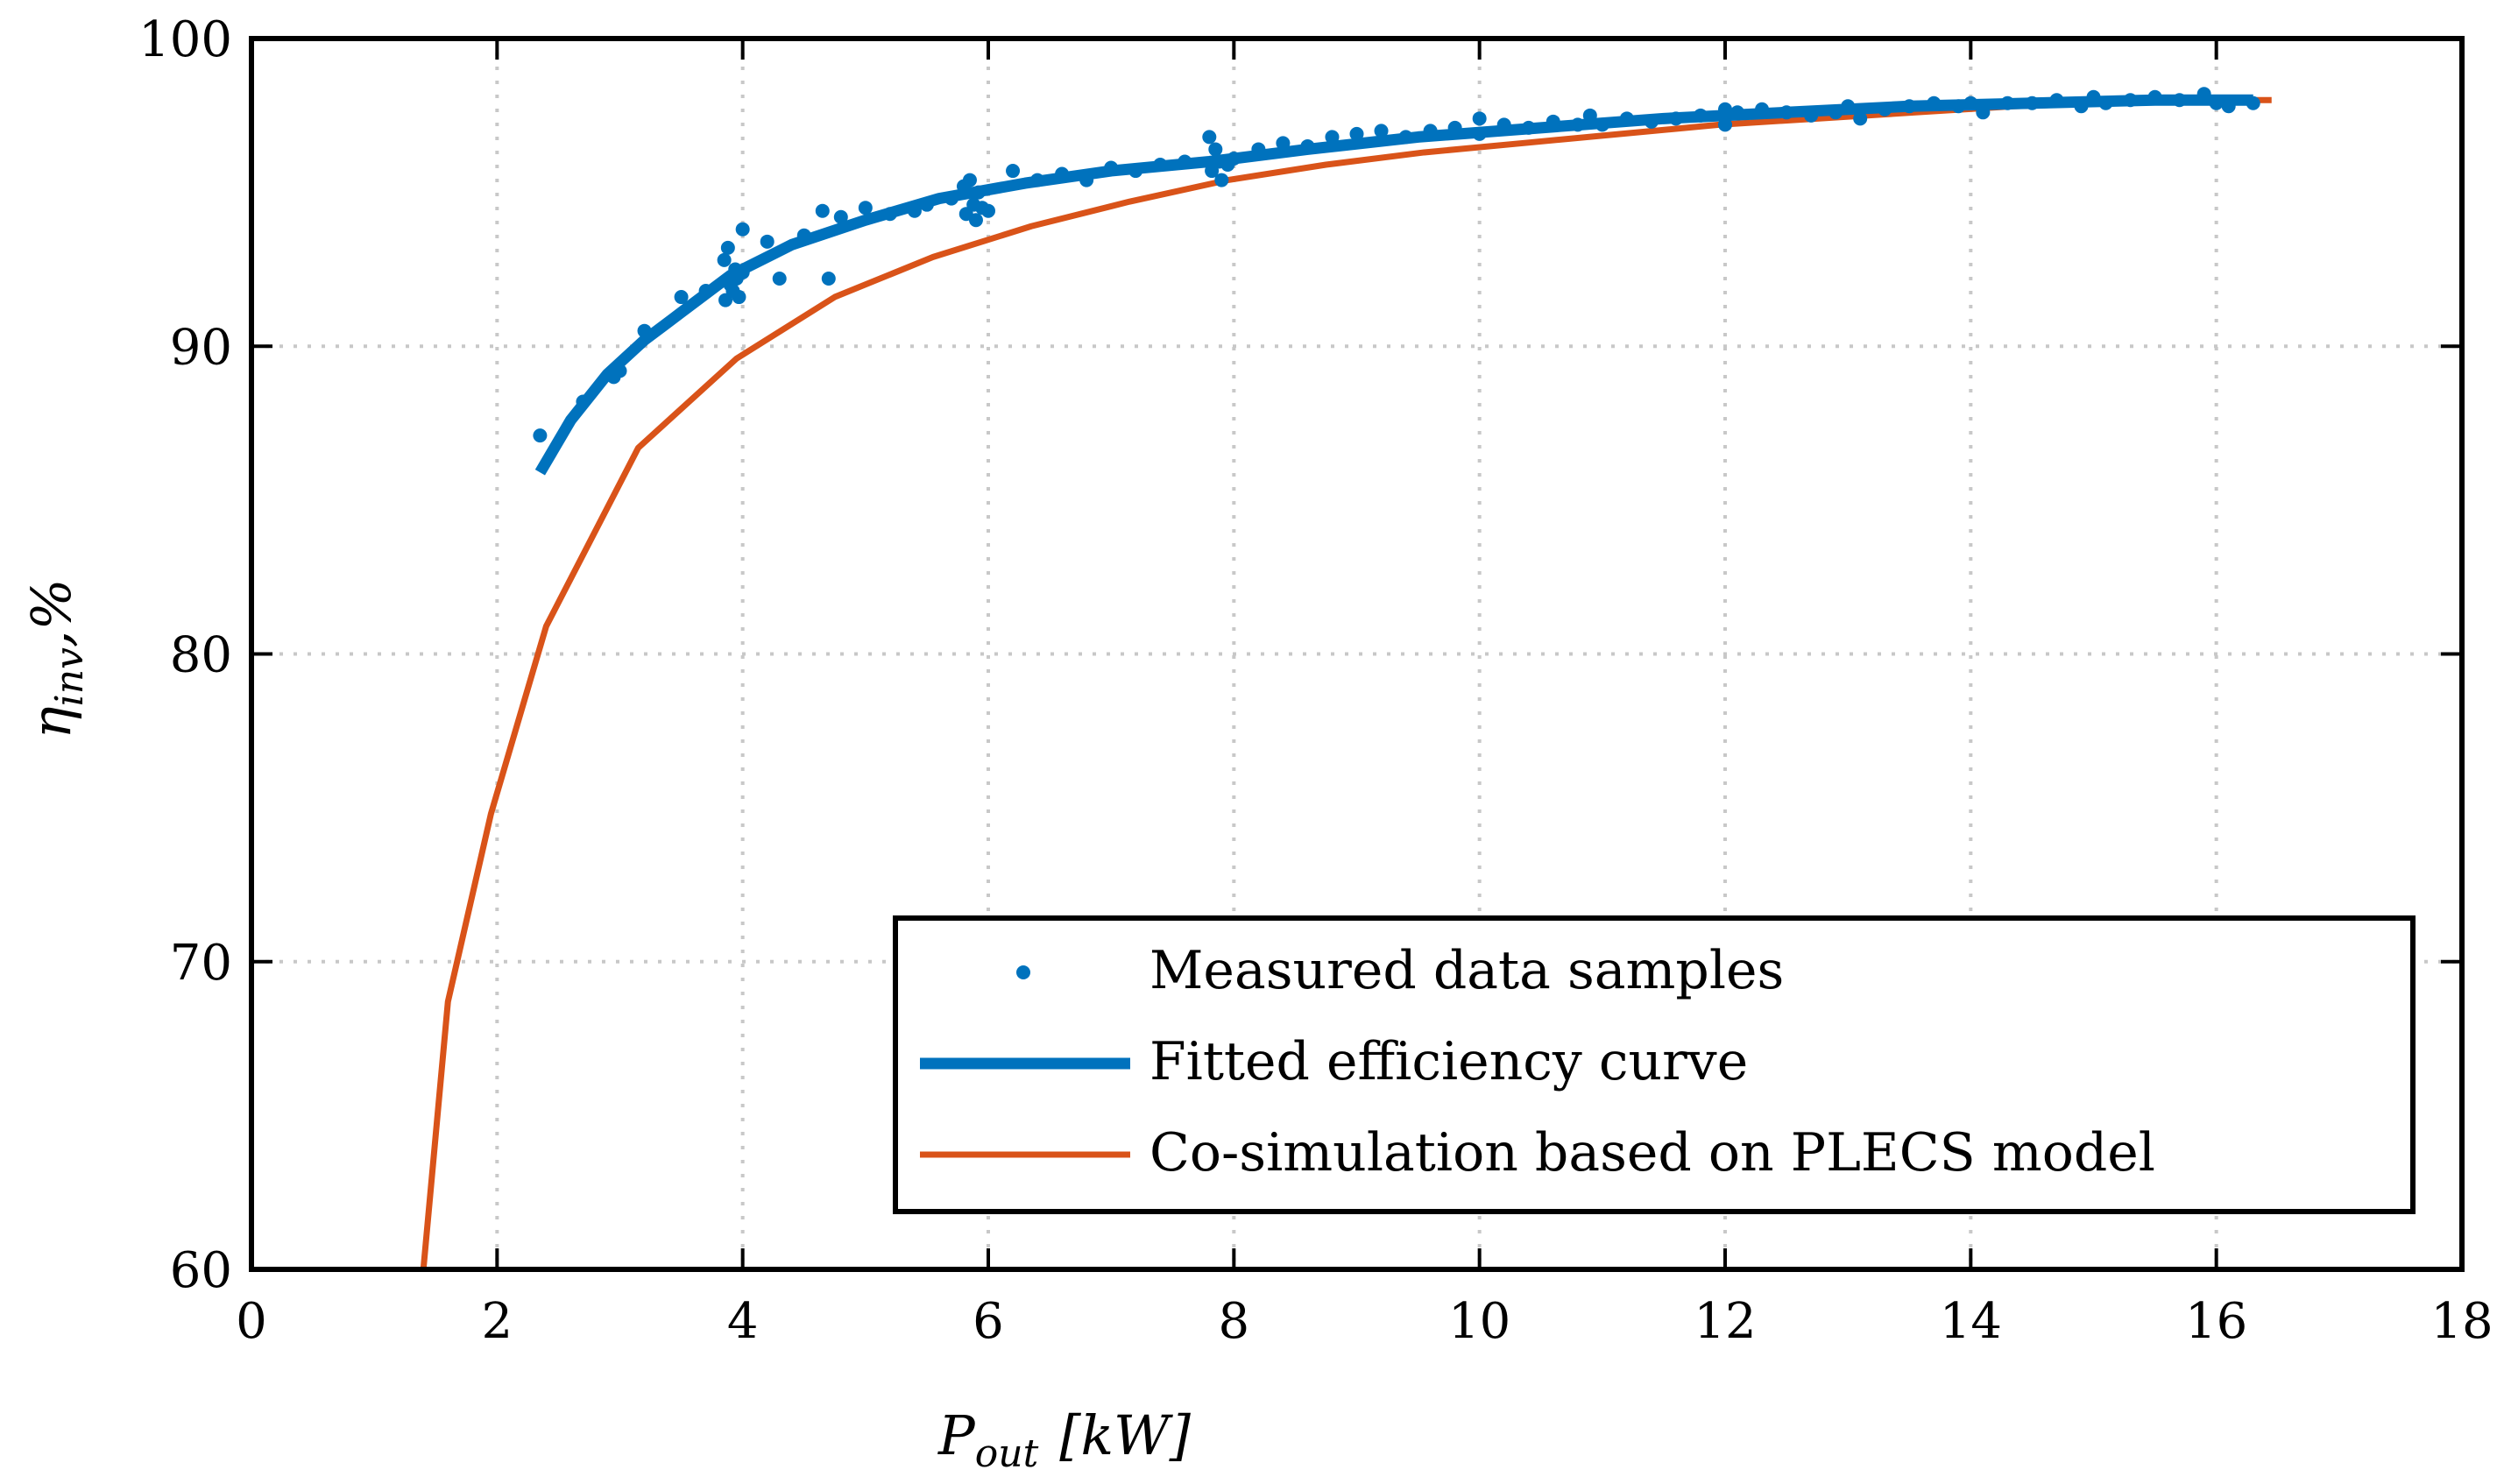 This screenshot has width=2504, height=1484. I want to click on x-tick-label: 16, so click(2216, 1321).